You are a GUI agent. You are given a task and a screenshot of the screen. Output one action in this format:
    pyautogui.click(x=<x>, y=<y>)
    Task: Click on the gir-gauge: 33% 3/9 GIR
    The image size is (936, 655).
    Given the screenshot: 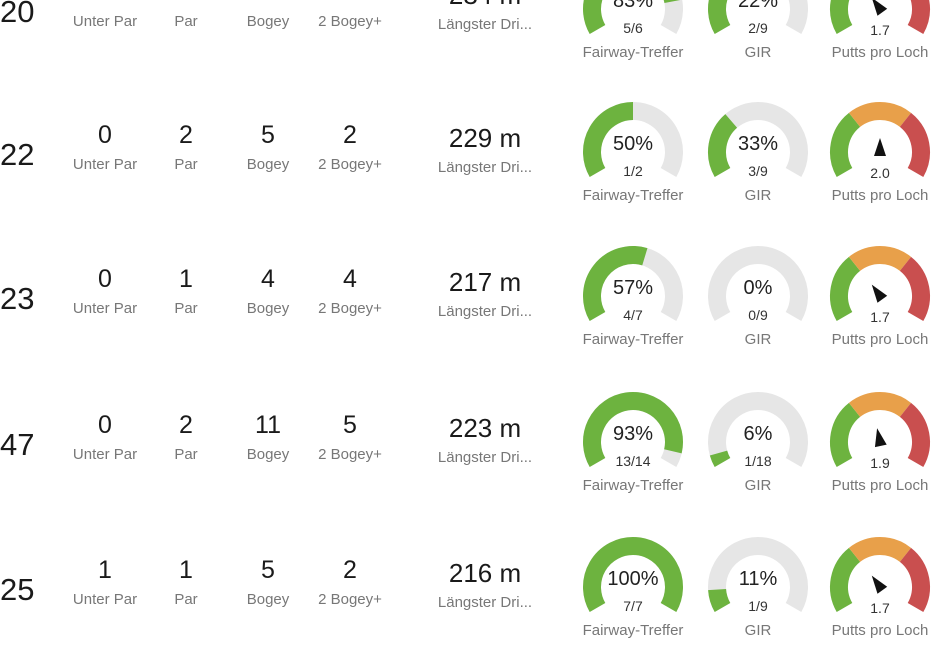 What is the action you would take?
    pyautogui.click(x=768, y=160)
    